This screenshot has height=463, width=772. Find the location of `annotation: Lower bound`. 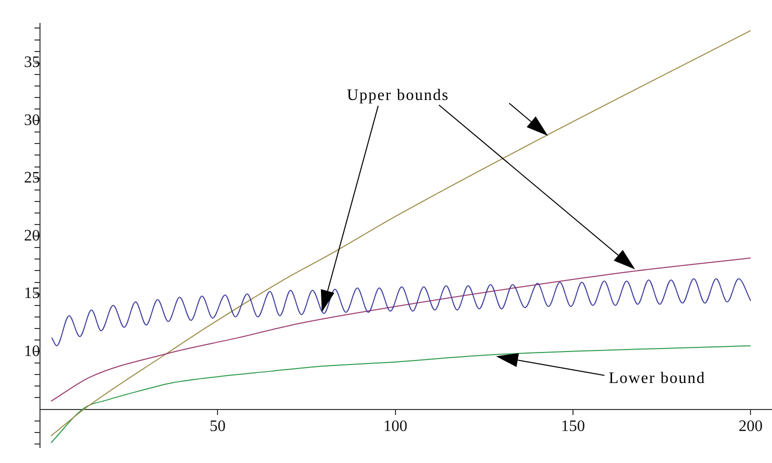

annotation: Lower bound is located at coordinates (657, 378).